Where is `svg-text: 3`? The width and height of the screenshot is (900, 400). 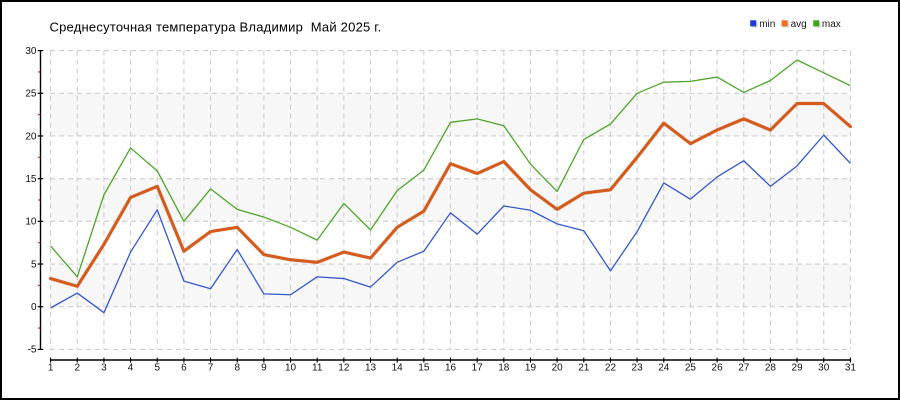 svg-text: 3 is located at coordinates (104, 367).